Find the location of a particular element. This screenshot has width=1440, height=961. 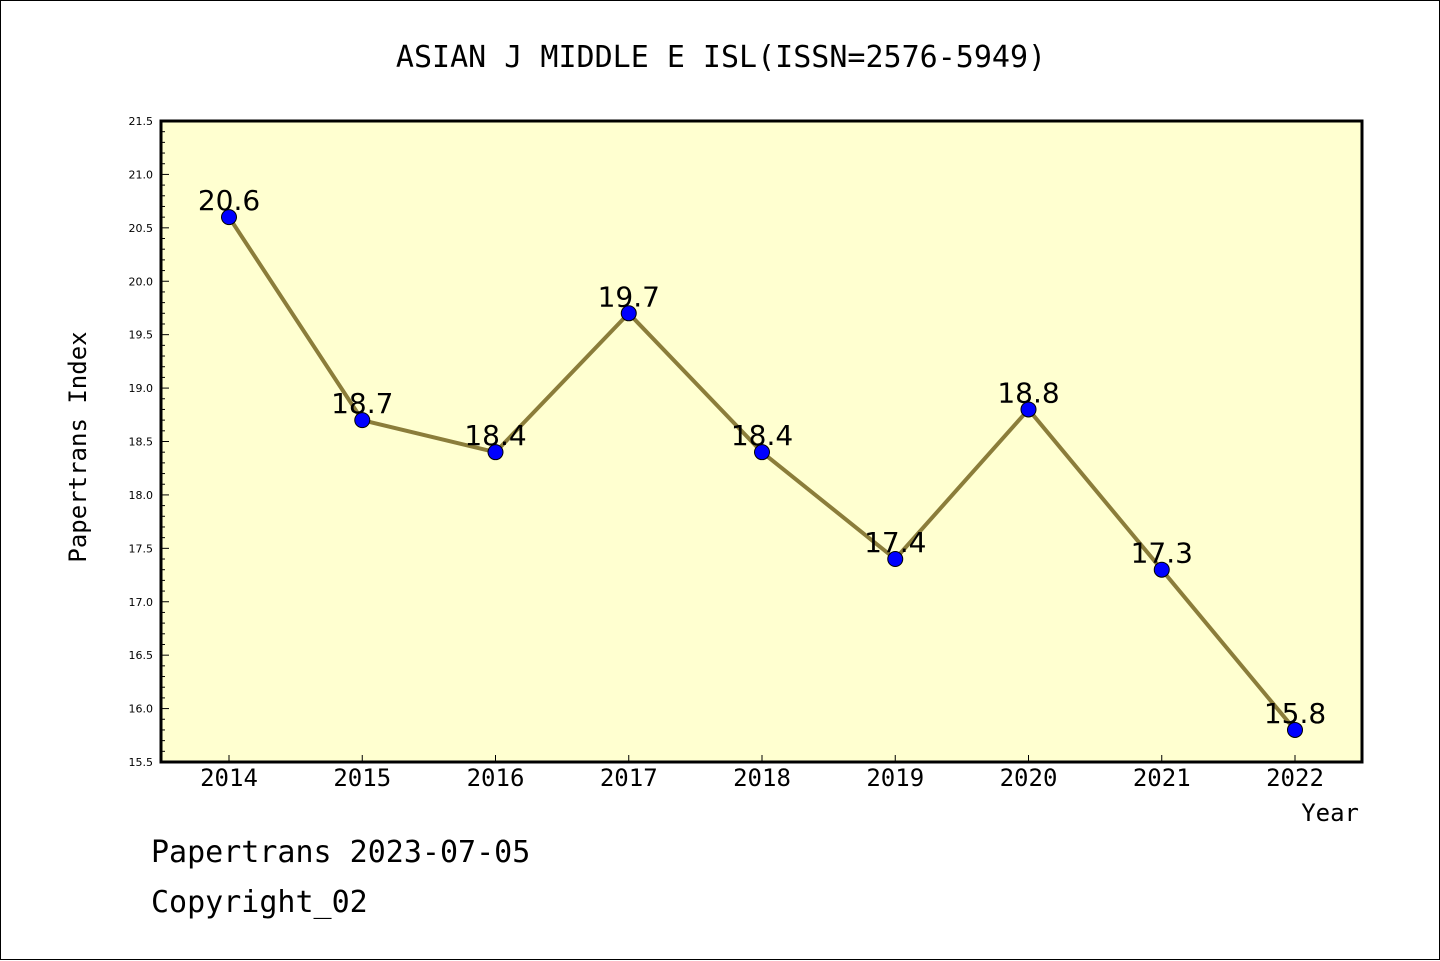

data-label: 19.7 is located at coordinates (629, 296).